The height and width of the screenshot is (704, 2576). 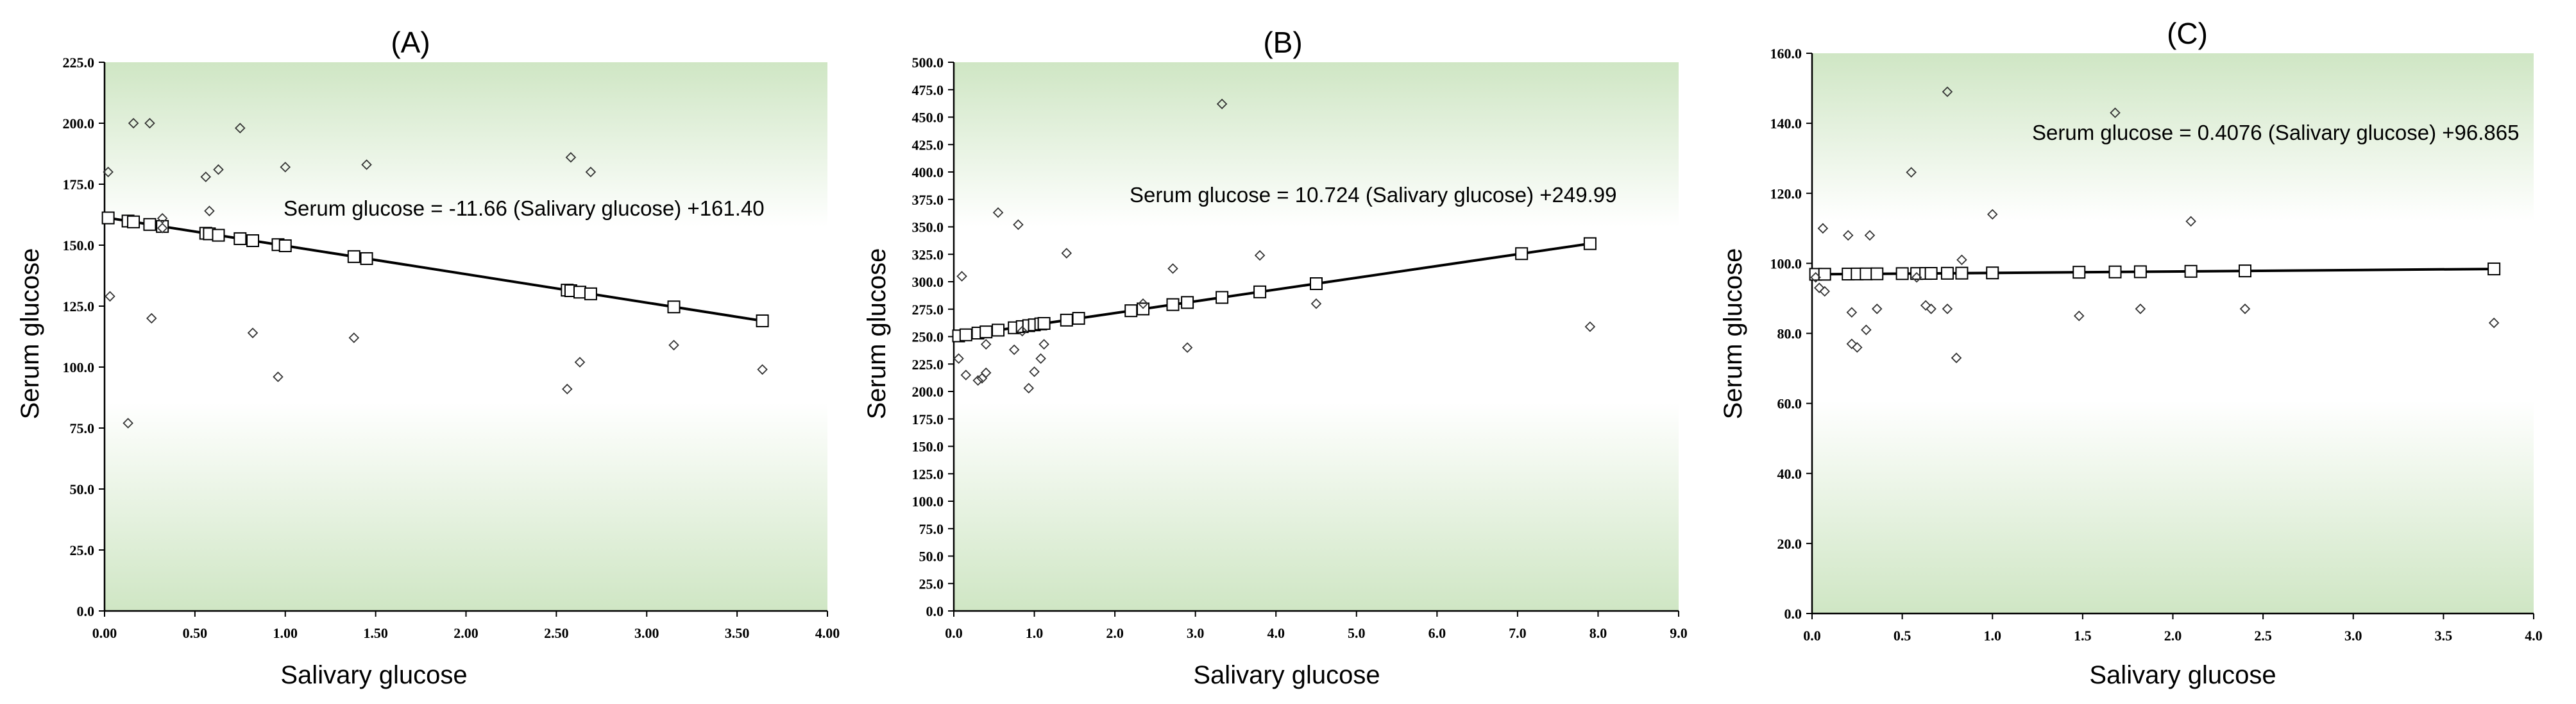 What do you see at coordinates (1786, 194) in the screenshot?
I see `y-tick-label: 120.0` at bounding box center [1786, 194].